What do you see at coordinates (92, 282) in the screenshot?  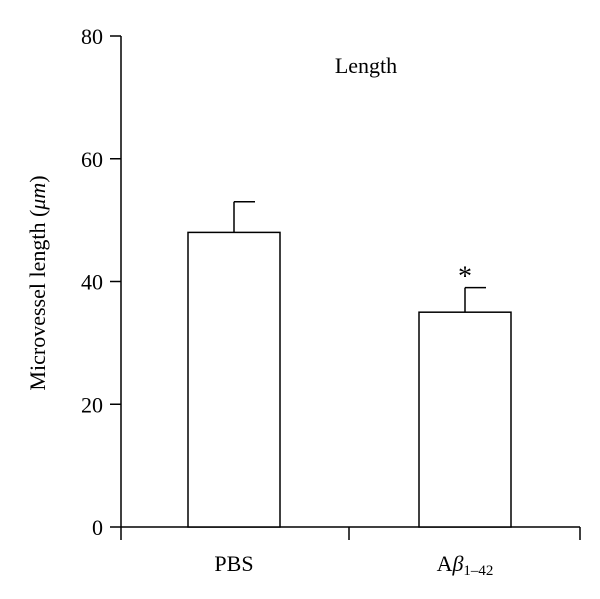 I see `y-tick-label: 40` at bounding box center [92, 282].